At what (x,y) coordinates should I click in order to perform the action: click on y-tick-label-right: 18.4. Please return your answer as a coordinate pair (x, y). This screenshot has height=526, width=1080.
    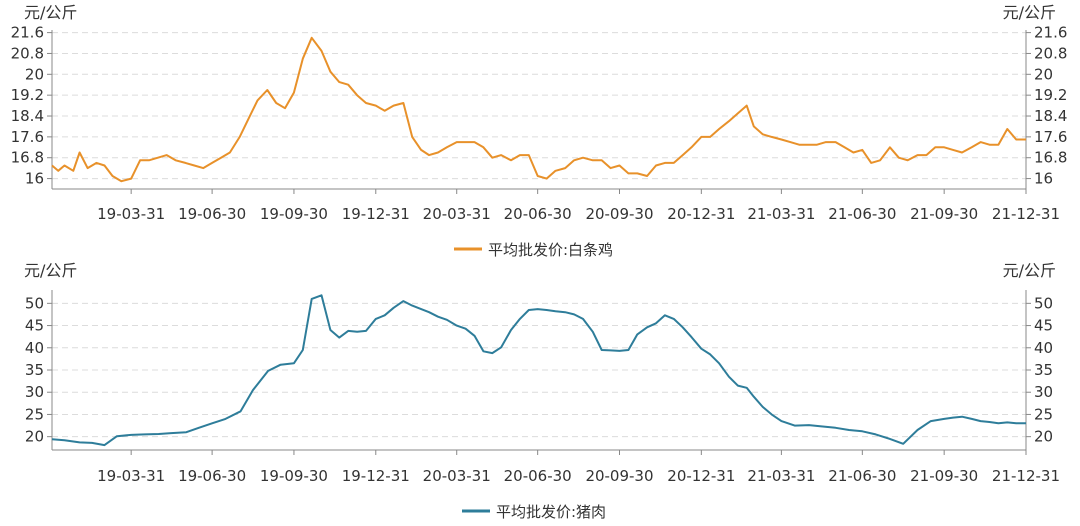
    Looking at the image, I should click on (1050, 116).